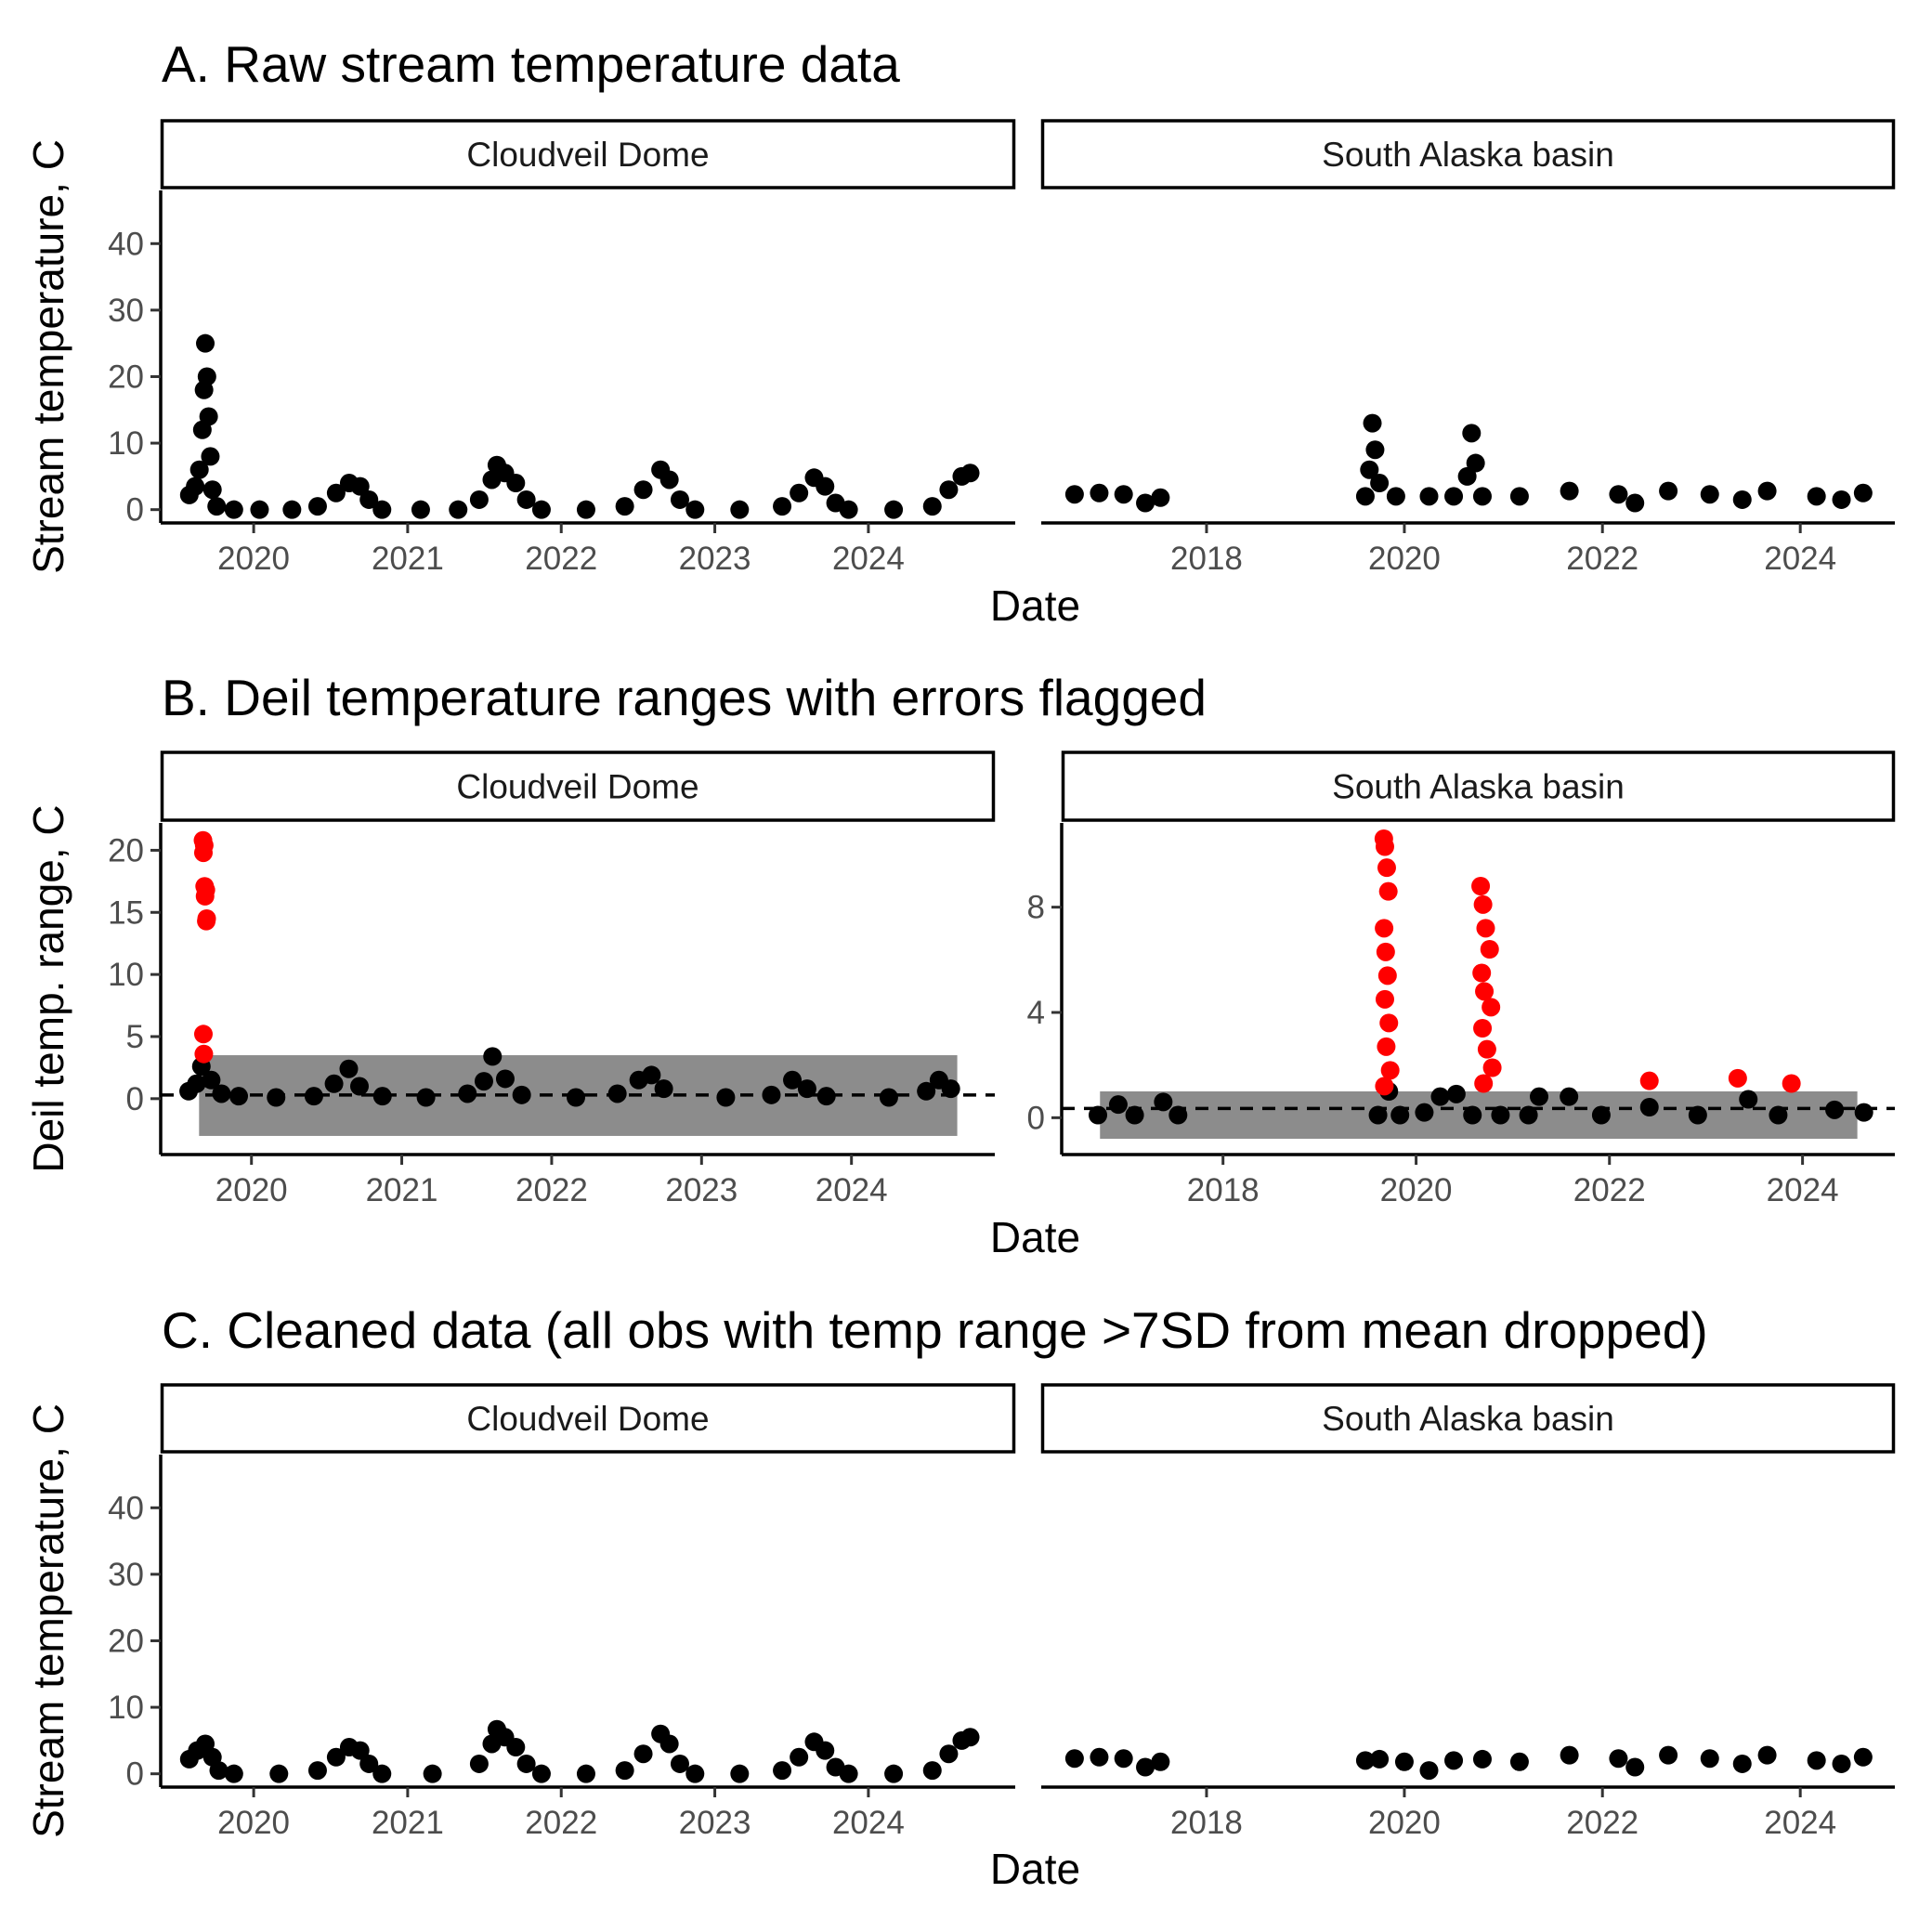 The image size is (1932, 1932). I want to click on x-tick-label: 2018, so click(1223, 1190).